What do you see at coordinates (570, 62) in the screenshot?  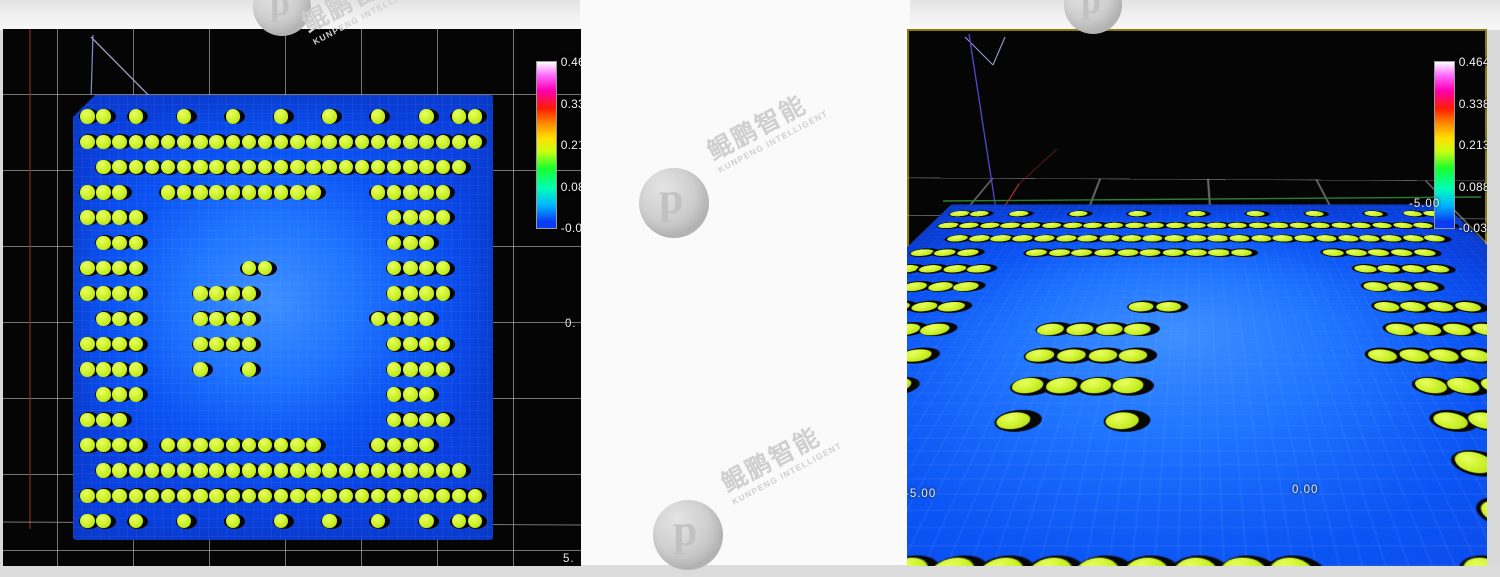 I see `colorbar-tick: 0.464` at bounding box center [570, 62].